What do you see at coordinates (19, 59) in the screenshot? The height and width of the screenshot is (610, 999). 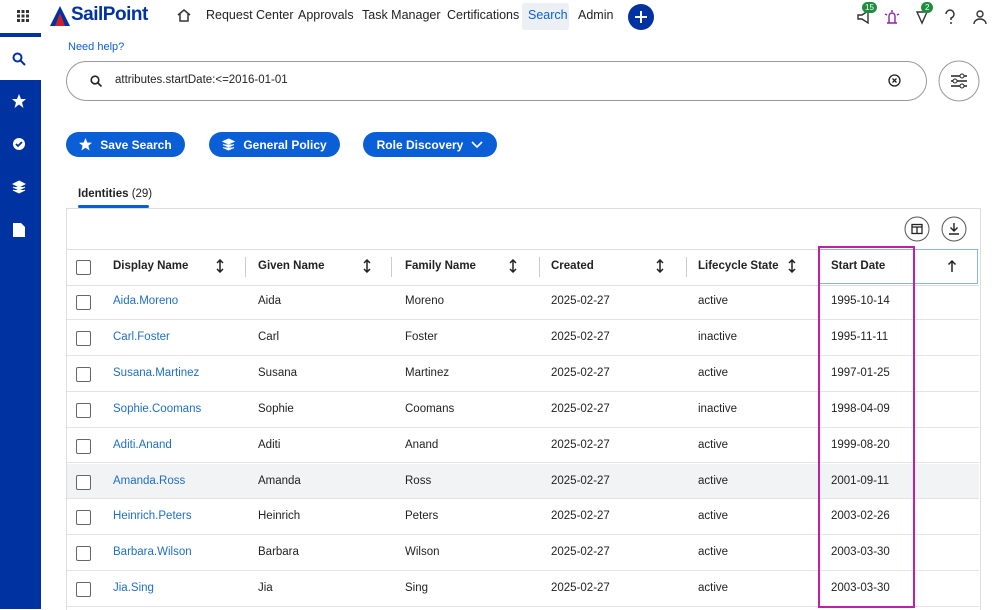 I see `search-nav-icon` at bounding box center [19, 59].